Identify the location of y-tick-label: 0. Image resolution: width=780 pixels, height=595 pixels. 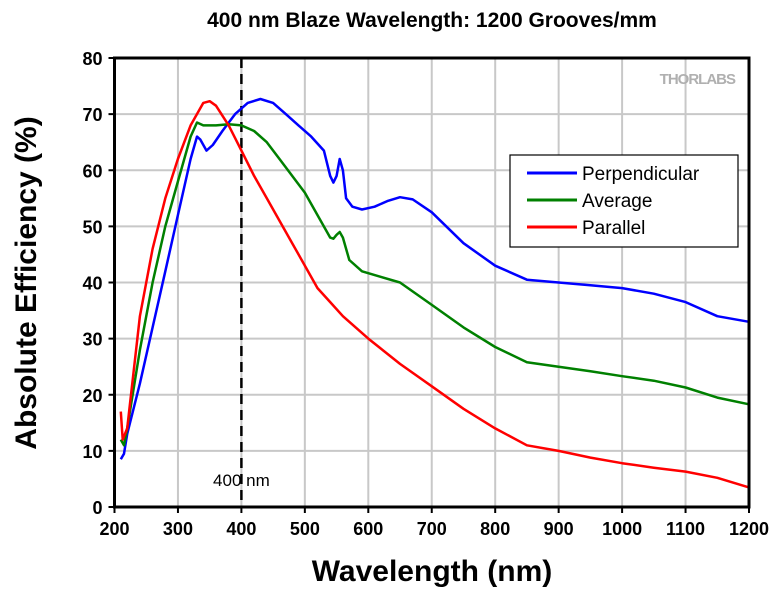
(97, 508).